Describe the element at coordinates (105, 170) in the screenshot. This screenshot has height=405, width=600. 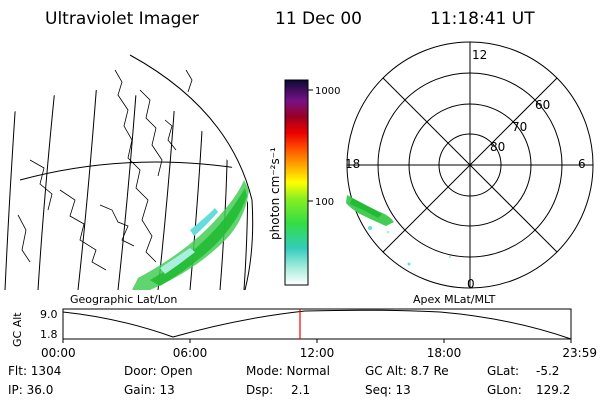
I see `coastlines` at that location.